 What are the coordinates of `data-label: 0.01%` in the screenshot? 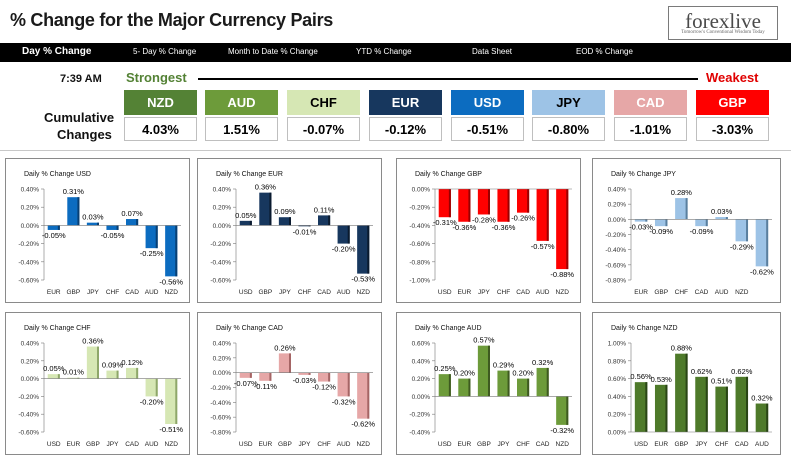 It's located at (74, 372).